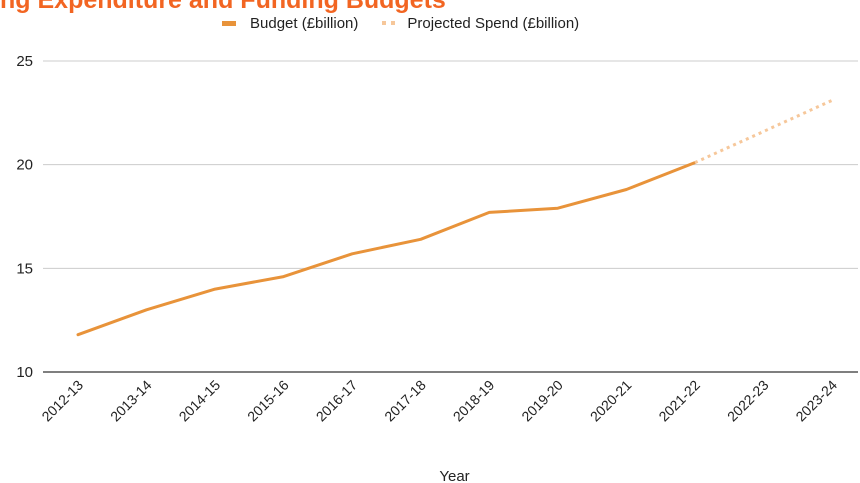 The width and height of the screenshot is (860, 483). Describe the element at coordinates (24, 61) in the screenshot. I see `y-tick-label: 25` at that location.